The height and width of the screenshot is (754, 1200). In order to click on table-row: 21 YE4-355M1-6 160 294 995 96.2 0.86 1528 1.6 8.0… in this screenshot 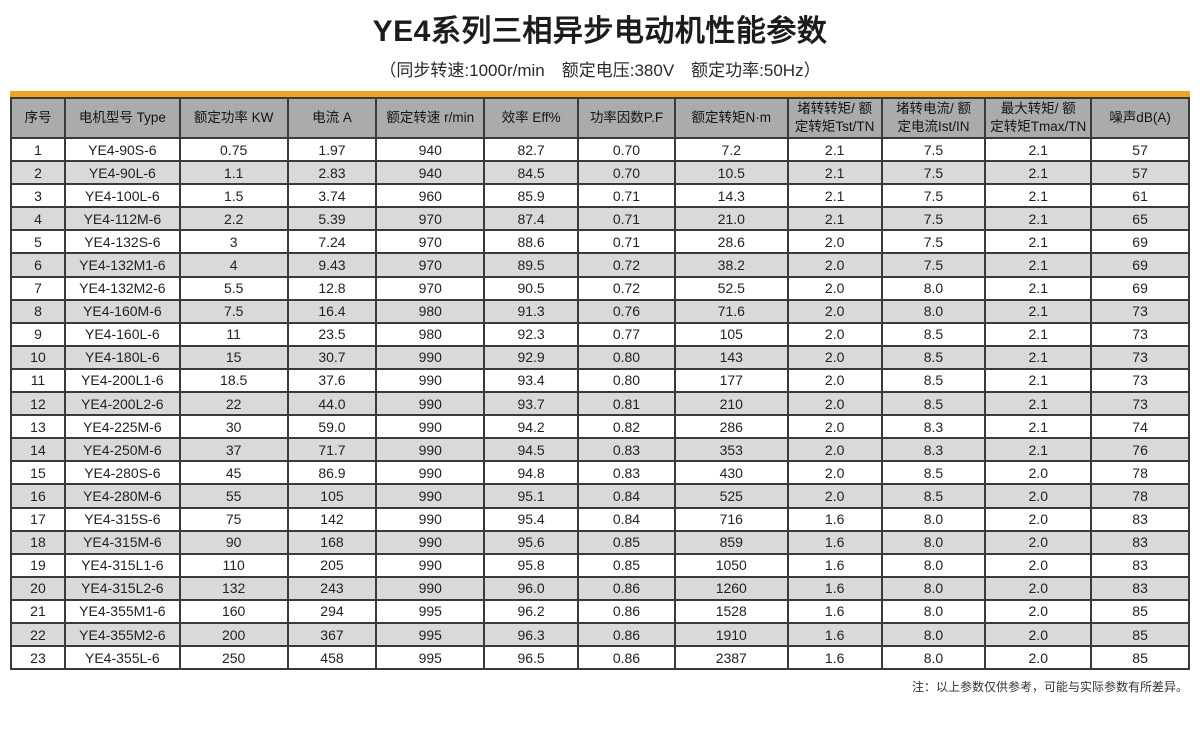, I will do `click(600, 611)`.